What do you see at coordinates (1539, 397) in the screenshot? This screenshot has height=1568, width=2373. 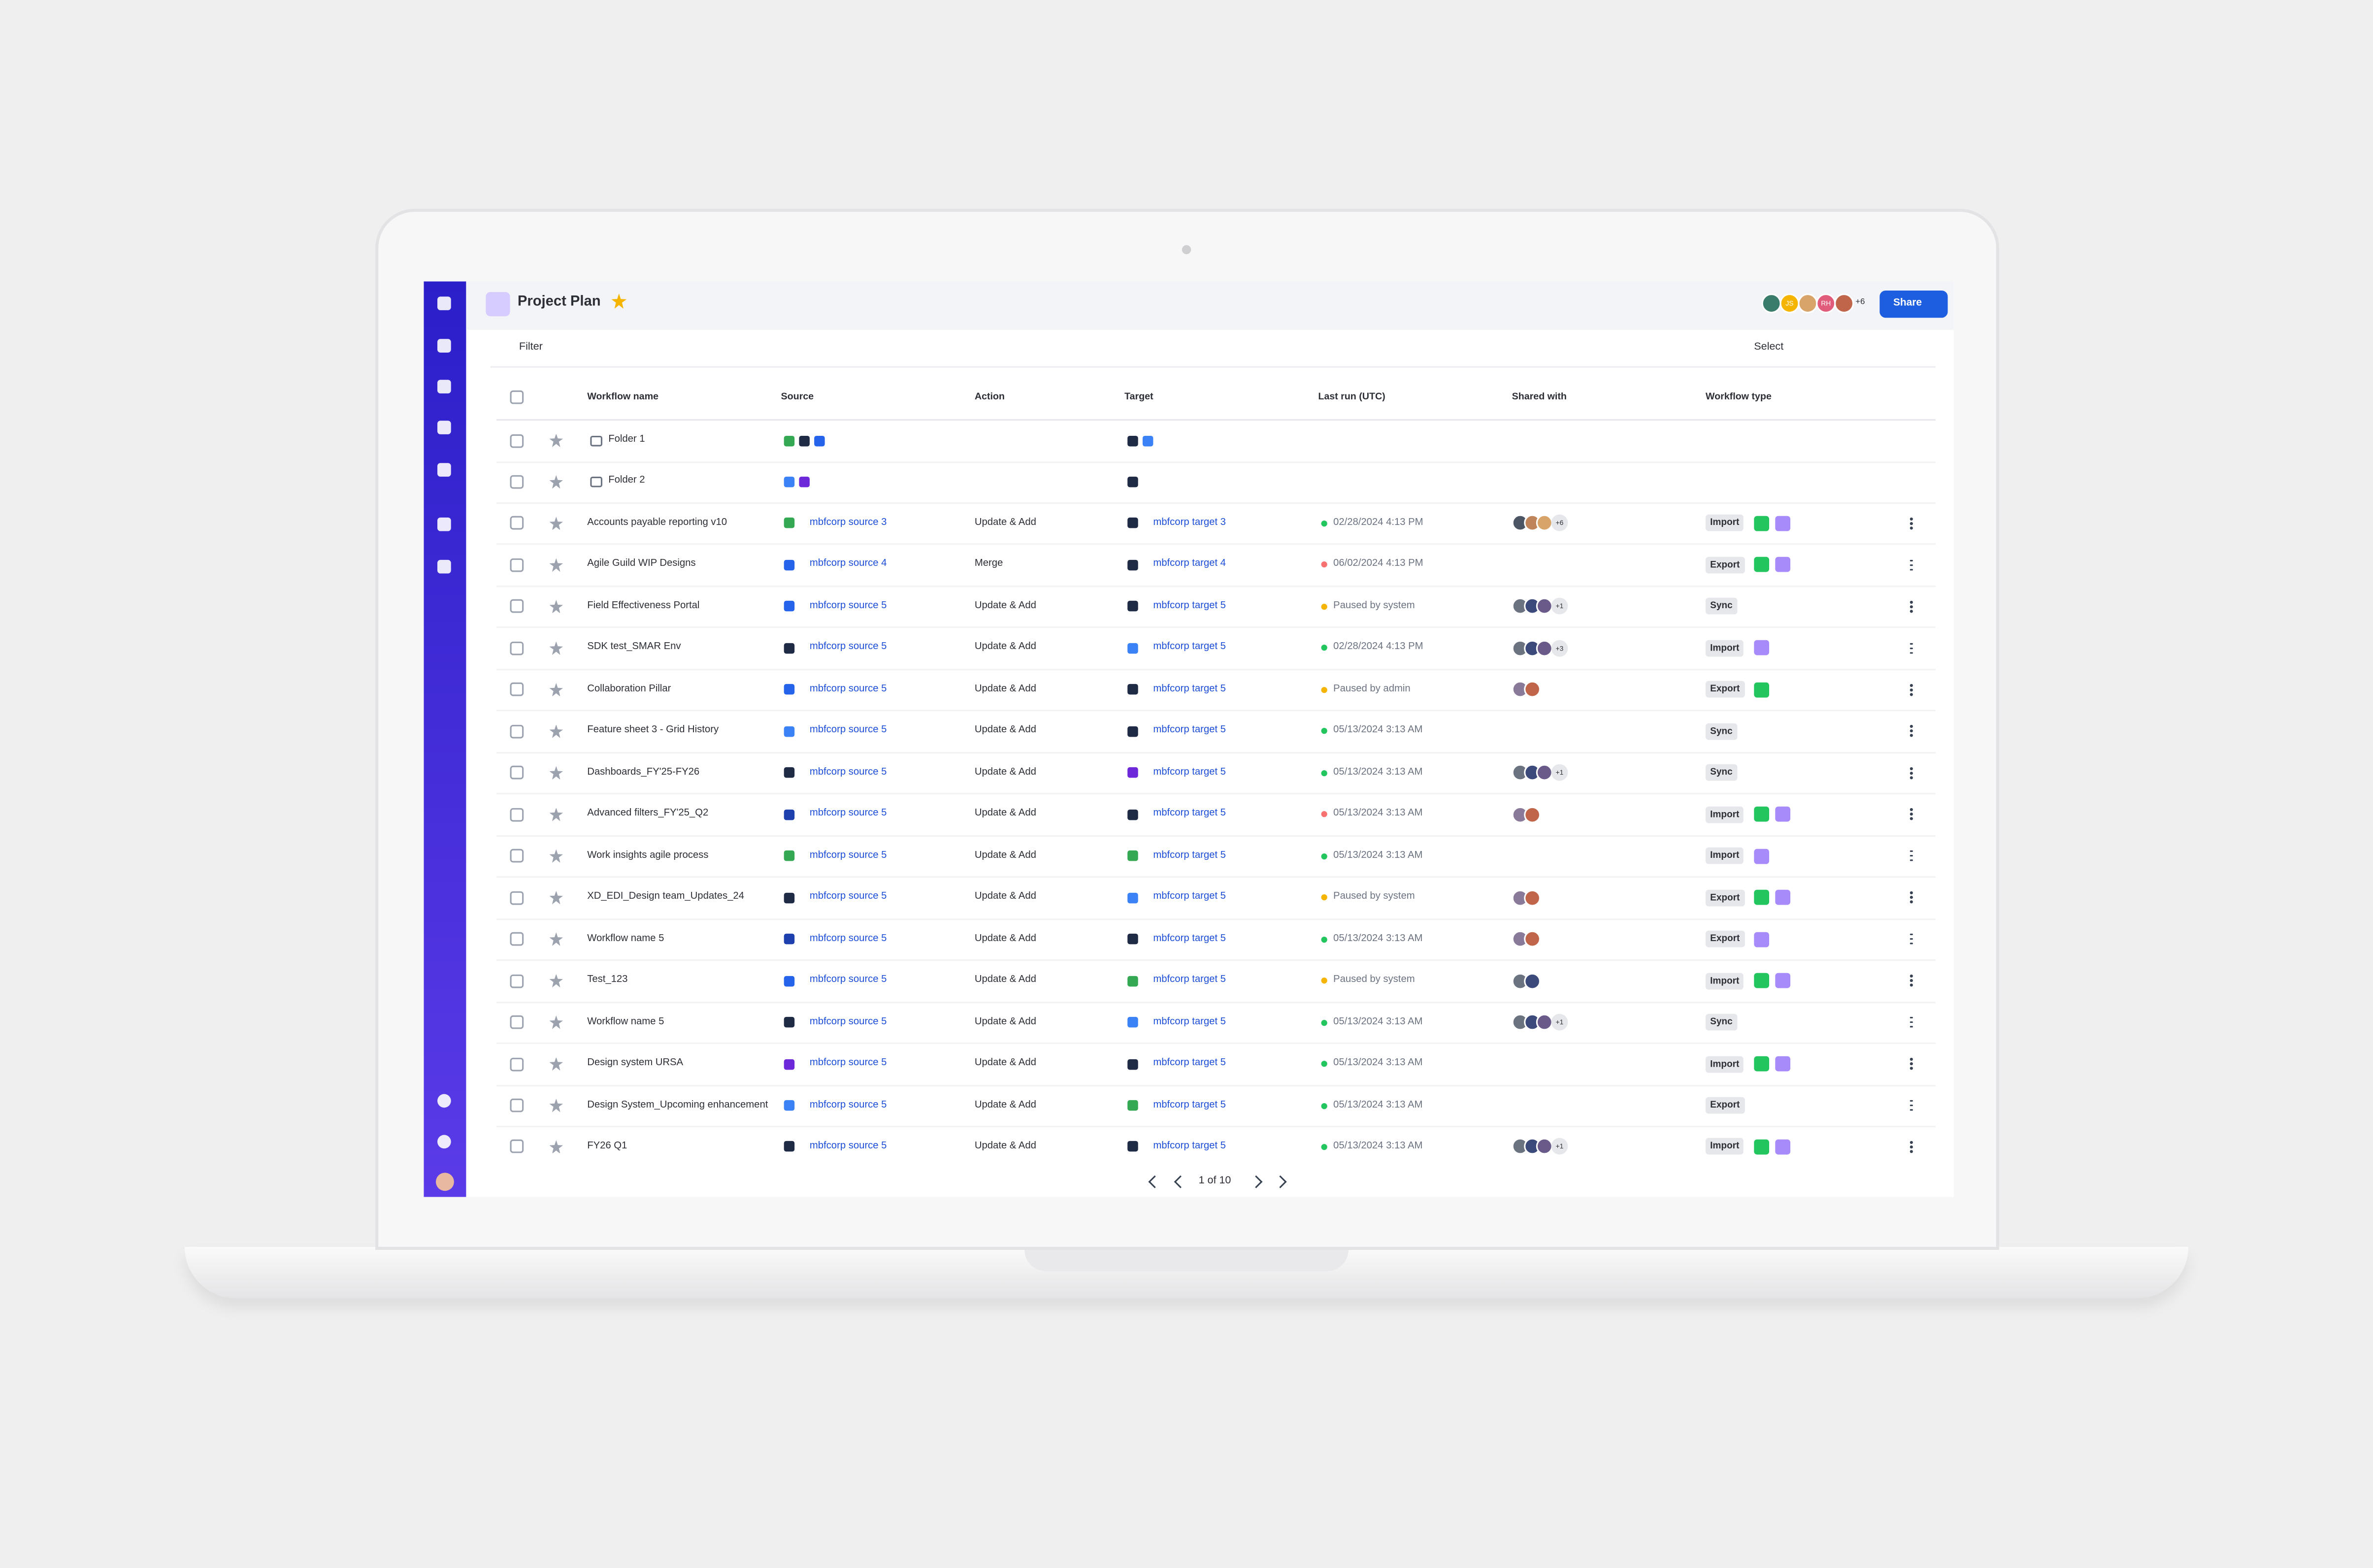 I see `column-header: Shared with` at bounding box center [1539, 397].